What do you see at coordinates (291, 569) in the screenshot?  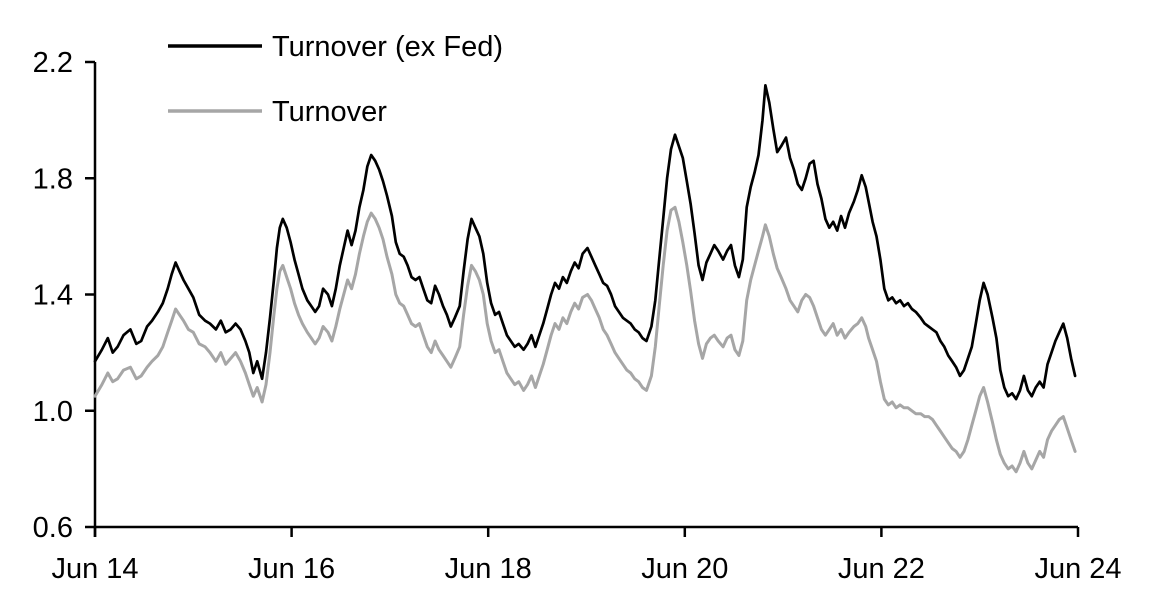 I see `x-tick-label: Jun 16` at bounding box center [291, 569].